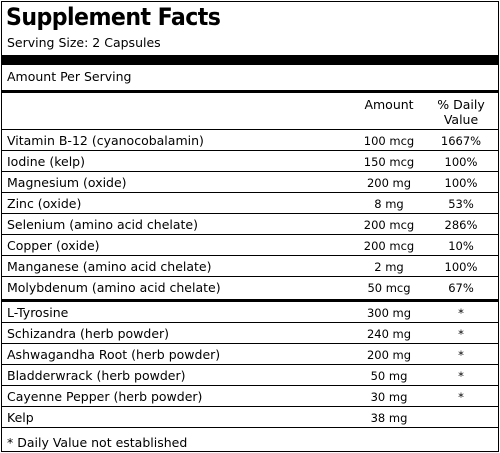  What do you see at coordinates (69, 76) in the screenshot?
I see `amount-per-serving: Amount Per Serving` at bounding box center [69, 76].